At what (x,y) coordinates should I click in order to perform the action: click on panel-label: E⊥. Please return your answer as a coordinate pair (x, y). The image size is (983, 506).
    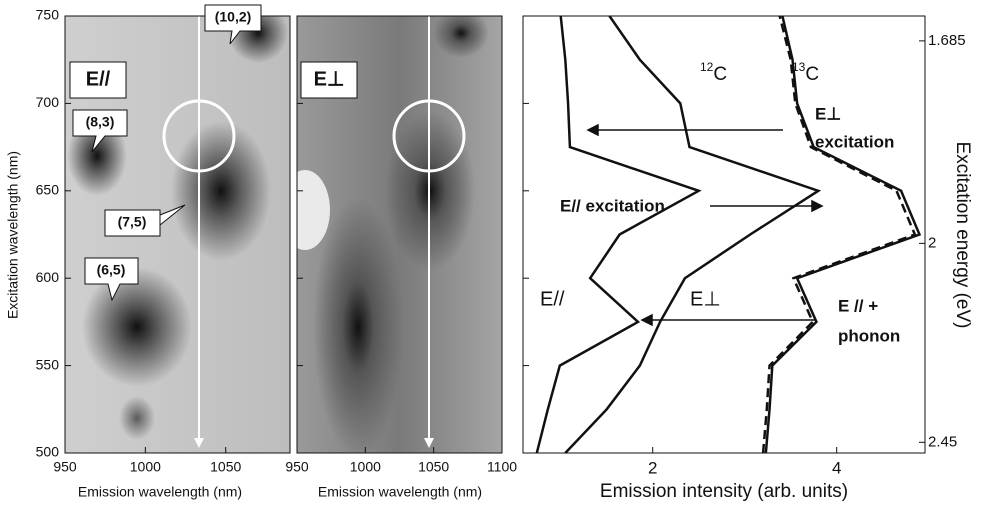
    Looking at the image, I should click on (329, 79).